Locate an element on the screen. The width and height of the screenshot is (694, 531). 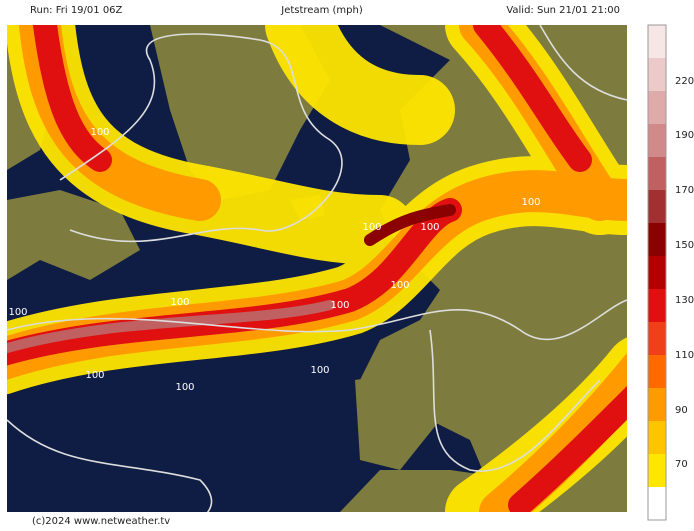
scale-label: 70 is located at coordinates (681, 464).